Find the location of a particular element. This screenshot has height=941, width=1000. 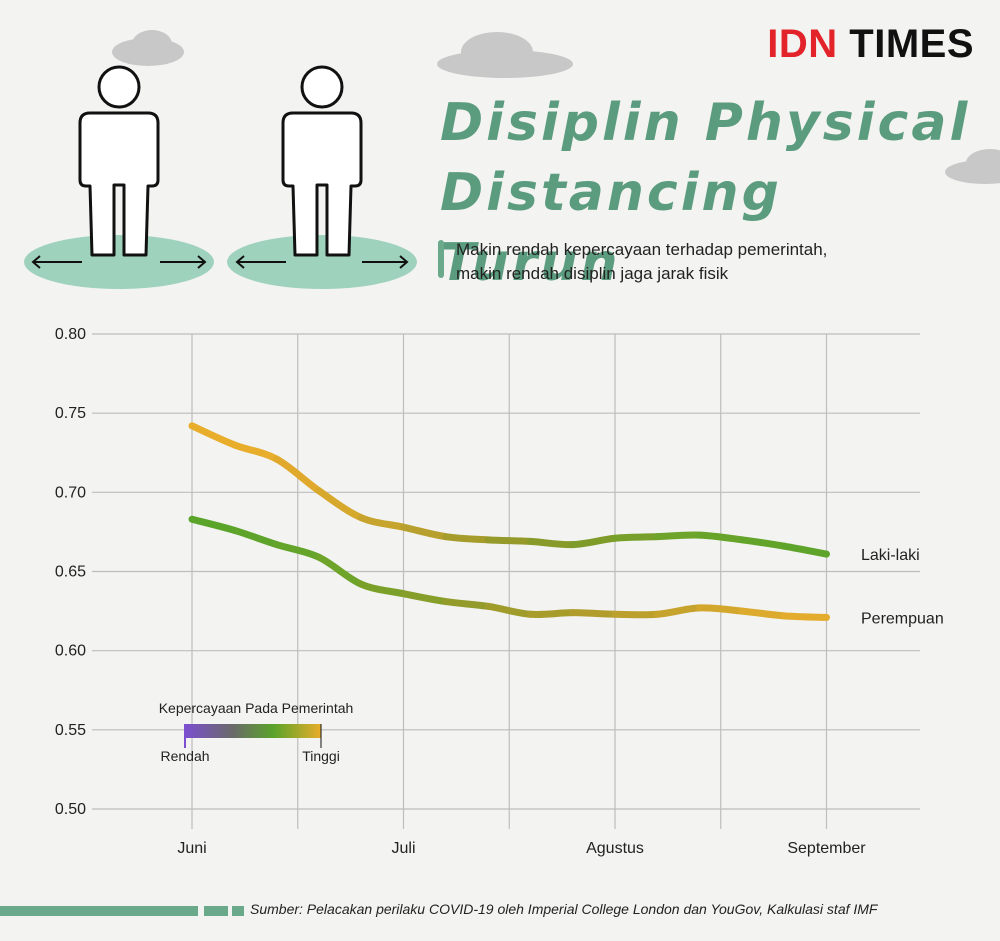

chart-series is located at coordinates (509, 521).